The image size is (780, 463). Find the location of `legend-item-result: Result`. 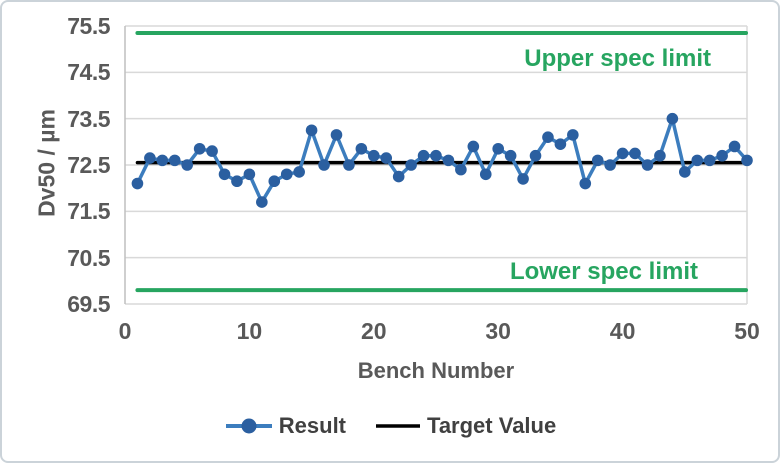

legend-item-result: Result is located at coordinates (285, 426).